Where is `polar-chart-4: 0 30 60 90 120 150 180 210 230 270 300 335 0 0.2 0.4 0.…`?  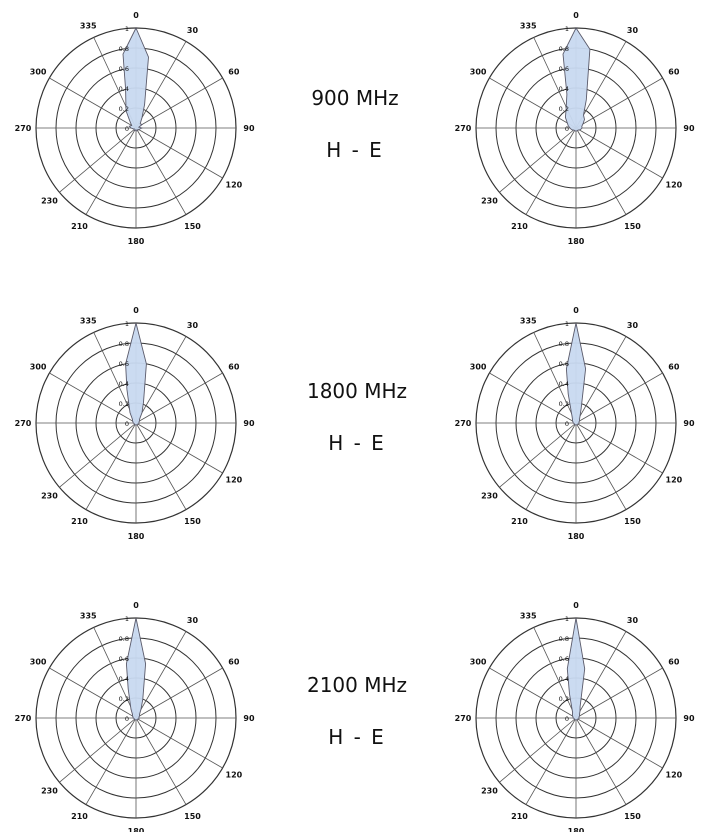 polar-chart-4: 0 30 60 90 120 150 180 210 230 270 300 335 0 0.2 0.4 0.… is located at coordinates (575, 423).